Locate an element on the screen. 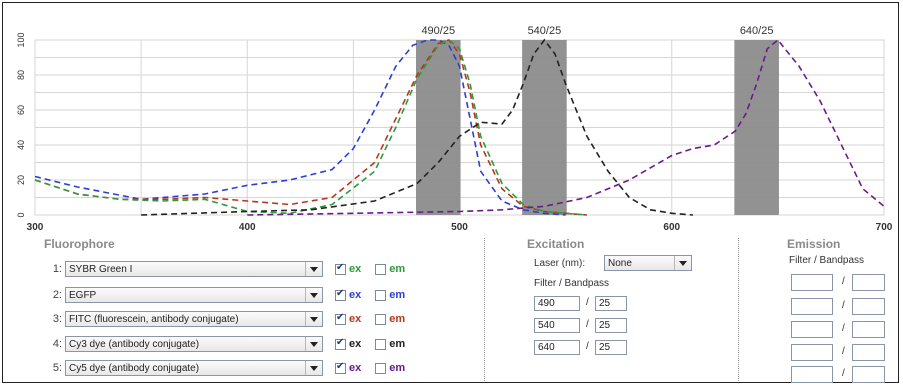 Image resolution: width=903 pixels, height=387 pixels. laser-label: Laser (nm): is located at coordinates (560, 263).